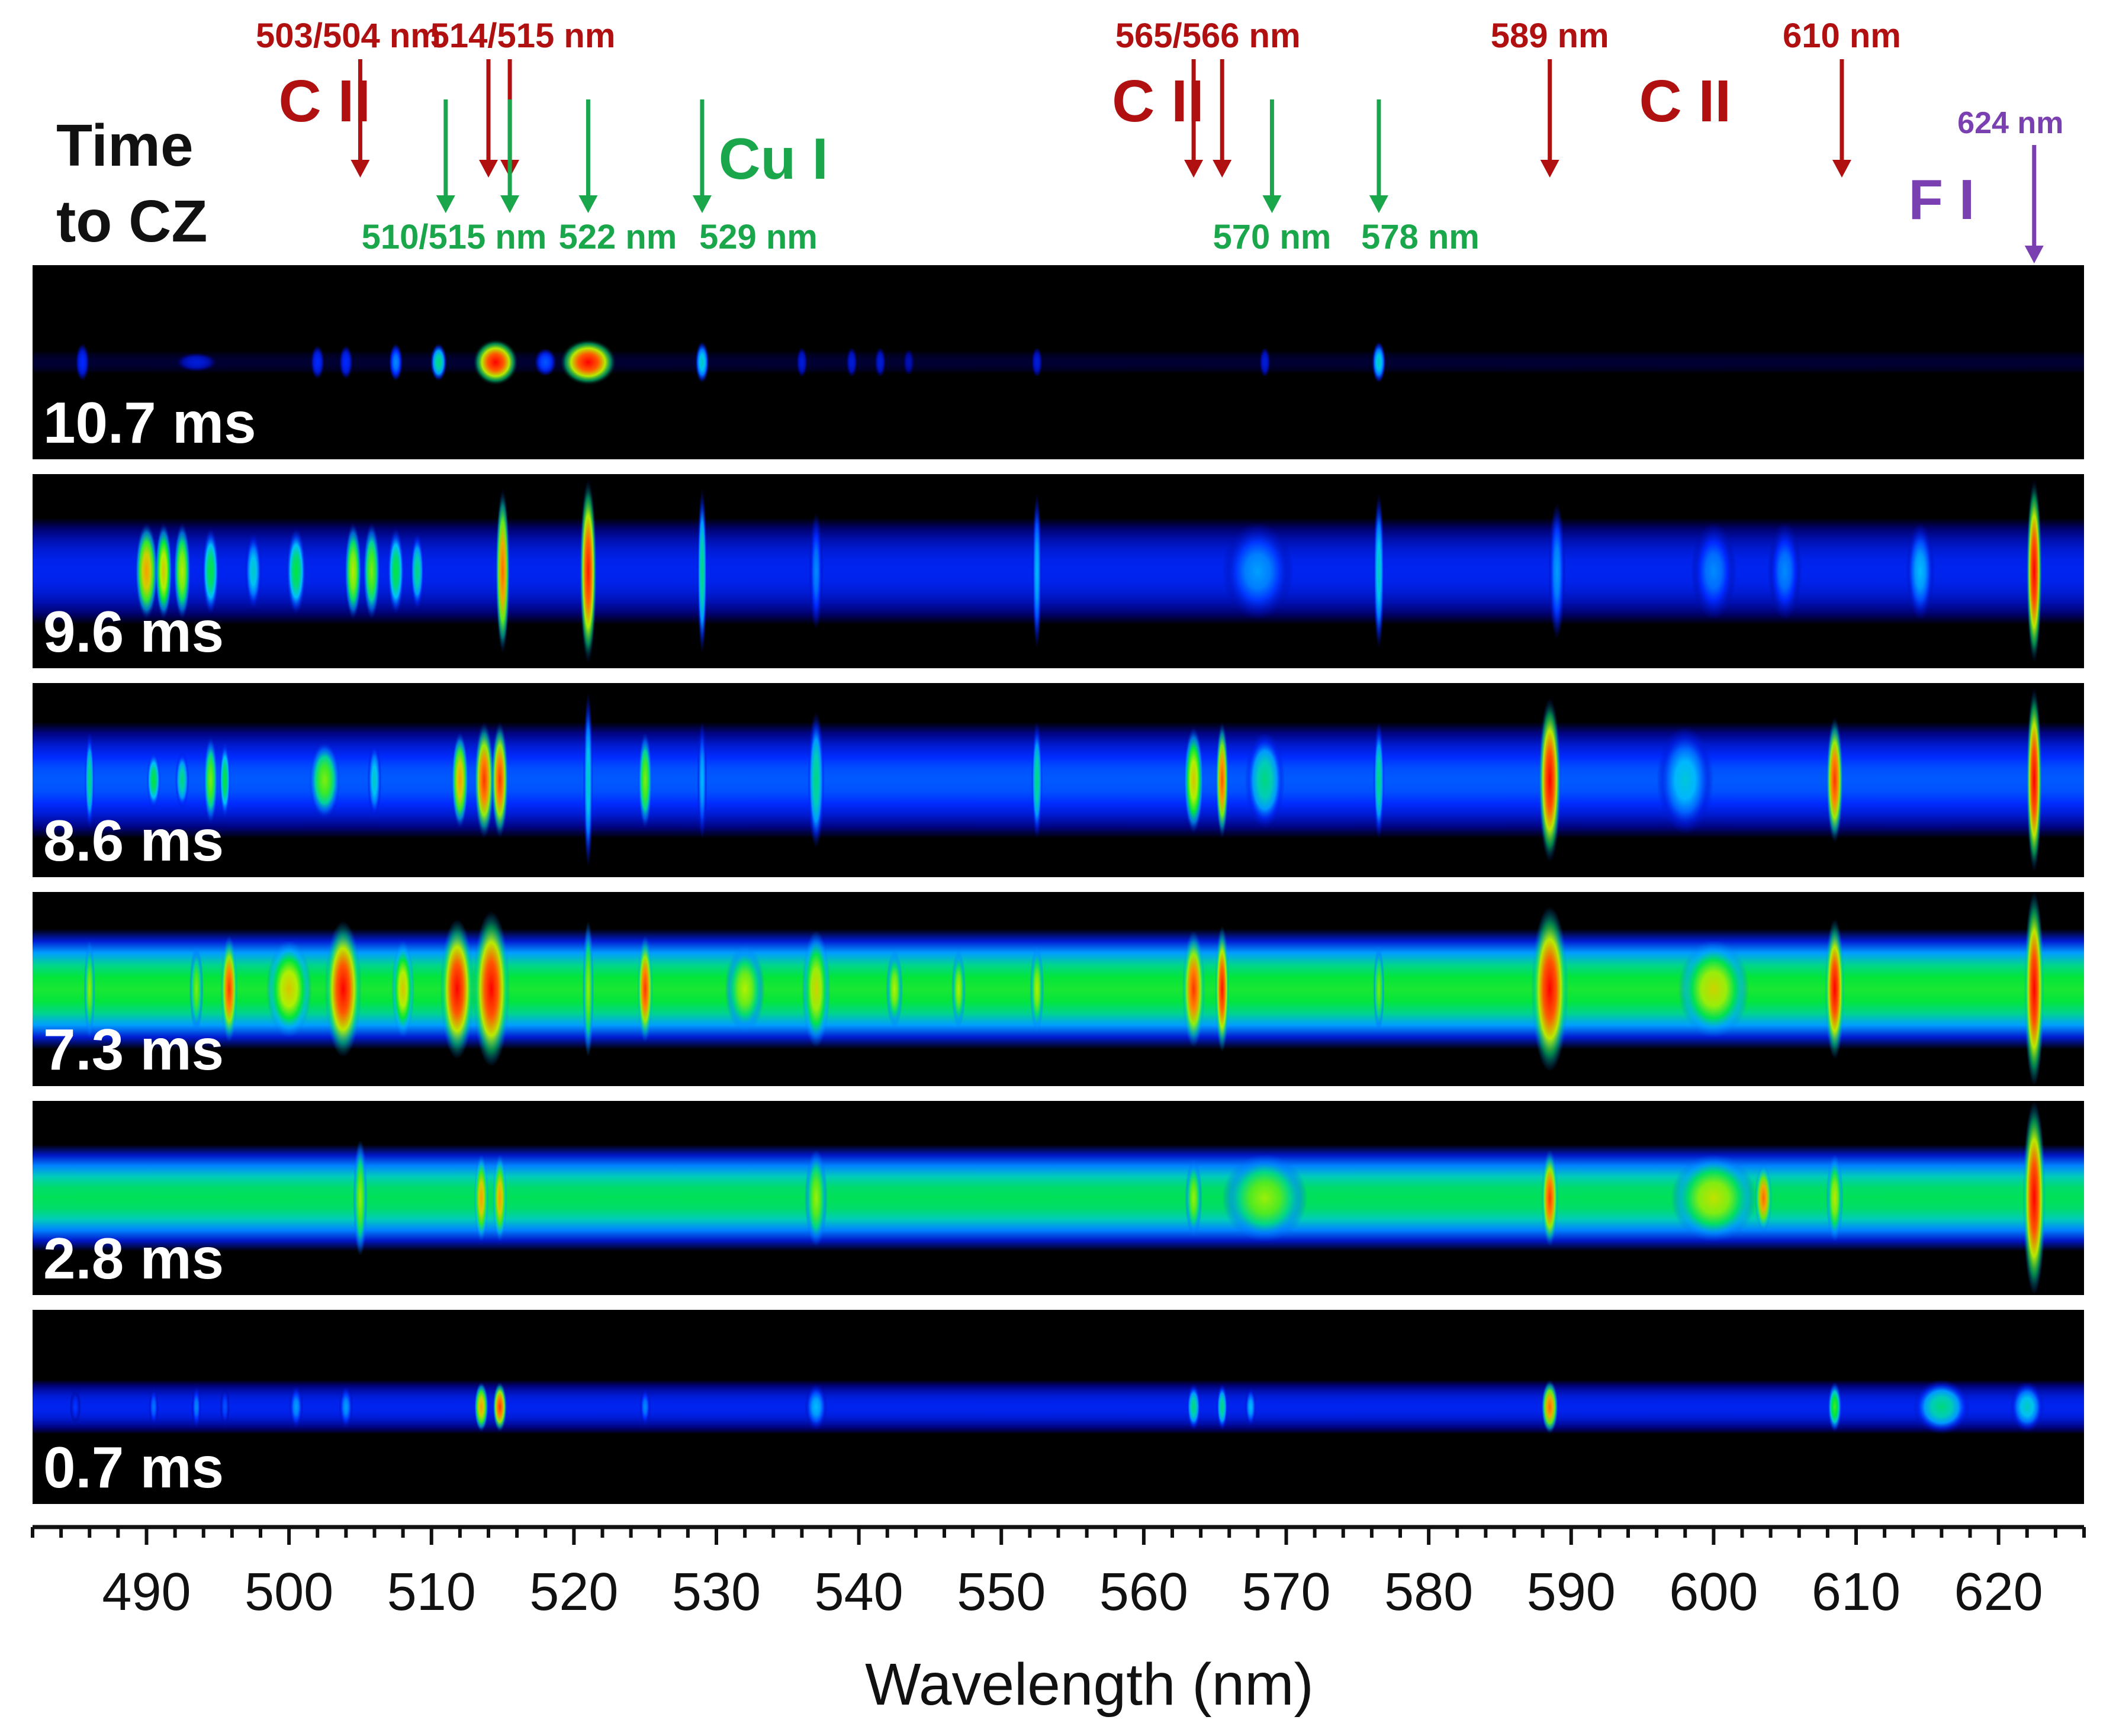 The image size is (2116, 1736). I want to click on line-annotation: 589 nm, so click(1550, 97).